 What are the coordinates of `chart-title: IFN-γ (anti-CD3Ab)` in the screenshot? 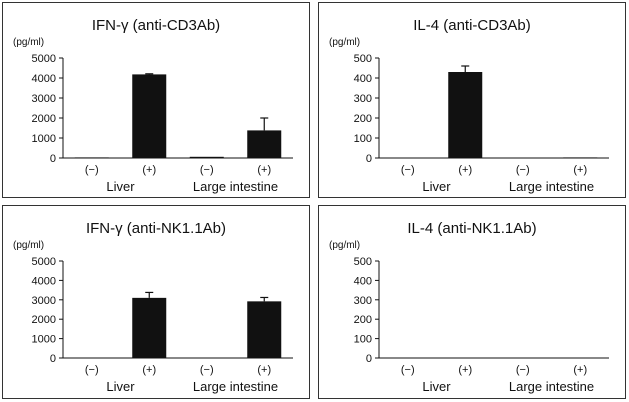 It's located at (156, 25).